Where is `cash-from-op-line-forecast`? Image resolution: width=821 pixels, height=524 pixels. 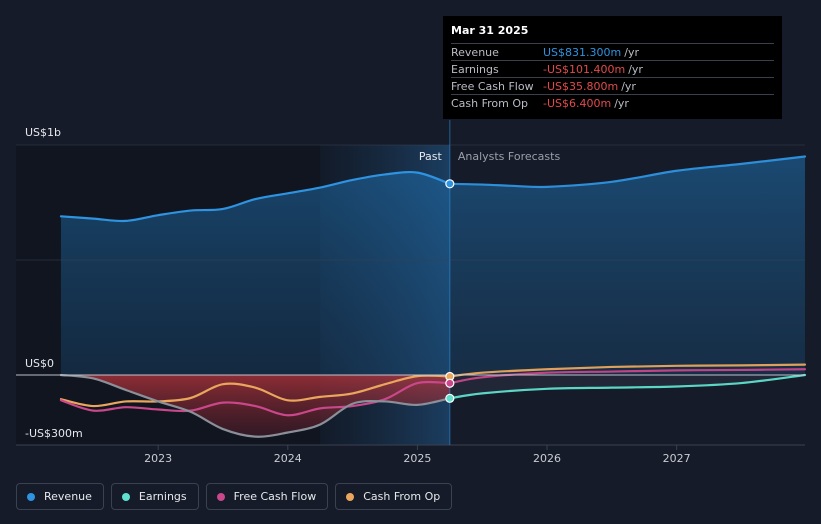 cash-from-op-line-forecast is located at coordinates (627, 370).